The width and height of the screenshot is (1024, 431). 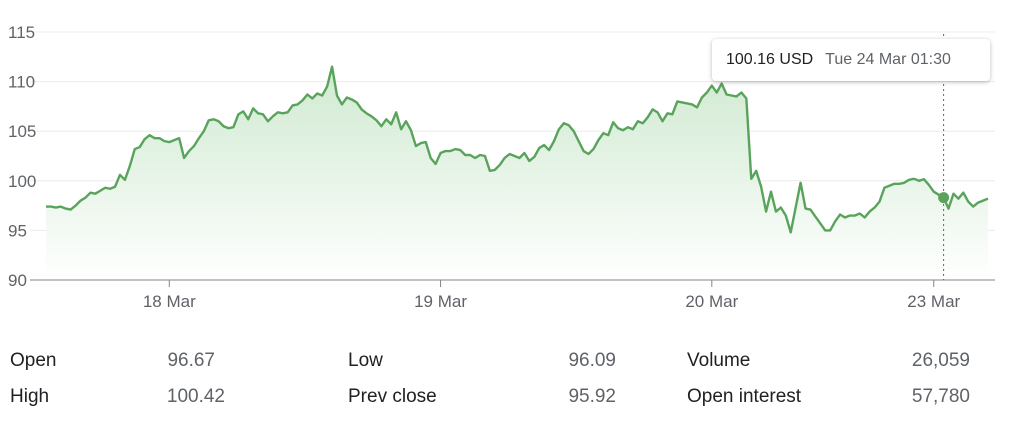 What do you see at coordinates (828, 362) in the screenshot?
I see `stat-volume: Volume 26,059` at bounding box center [828, 362].